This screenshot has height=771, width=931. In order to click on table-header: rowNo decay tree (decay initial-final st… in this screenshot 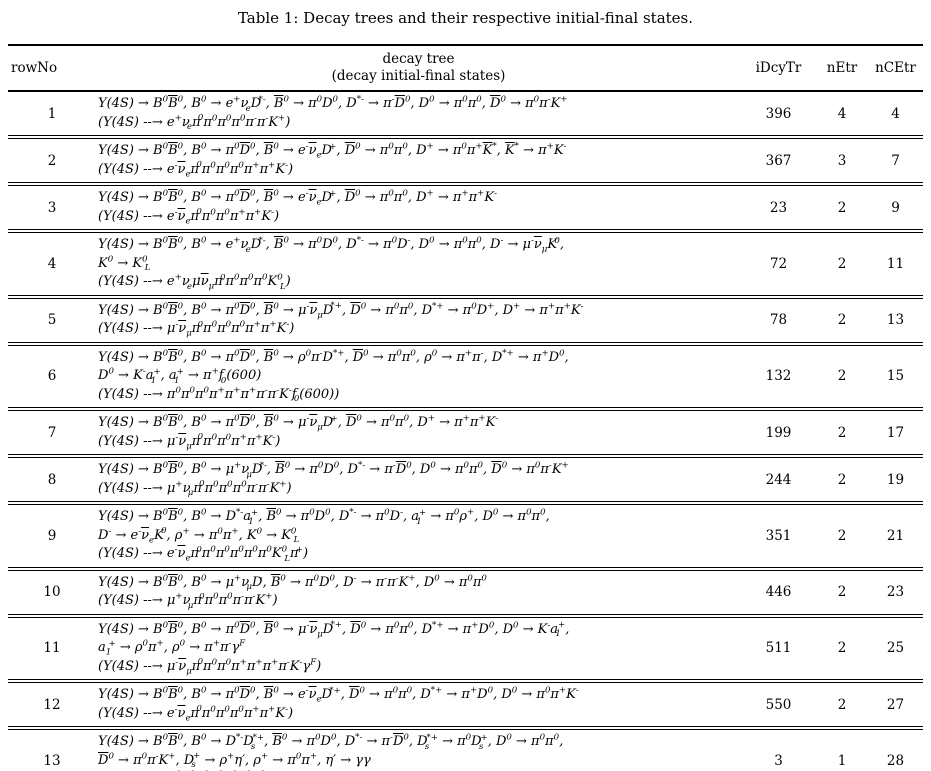, I will do `click(465, 68)`.